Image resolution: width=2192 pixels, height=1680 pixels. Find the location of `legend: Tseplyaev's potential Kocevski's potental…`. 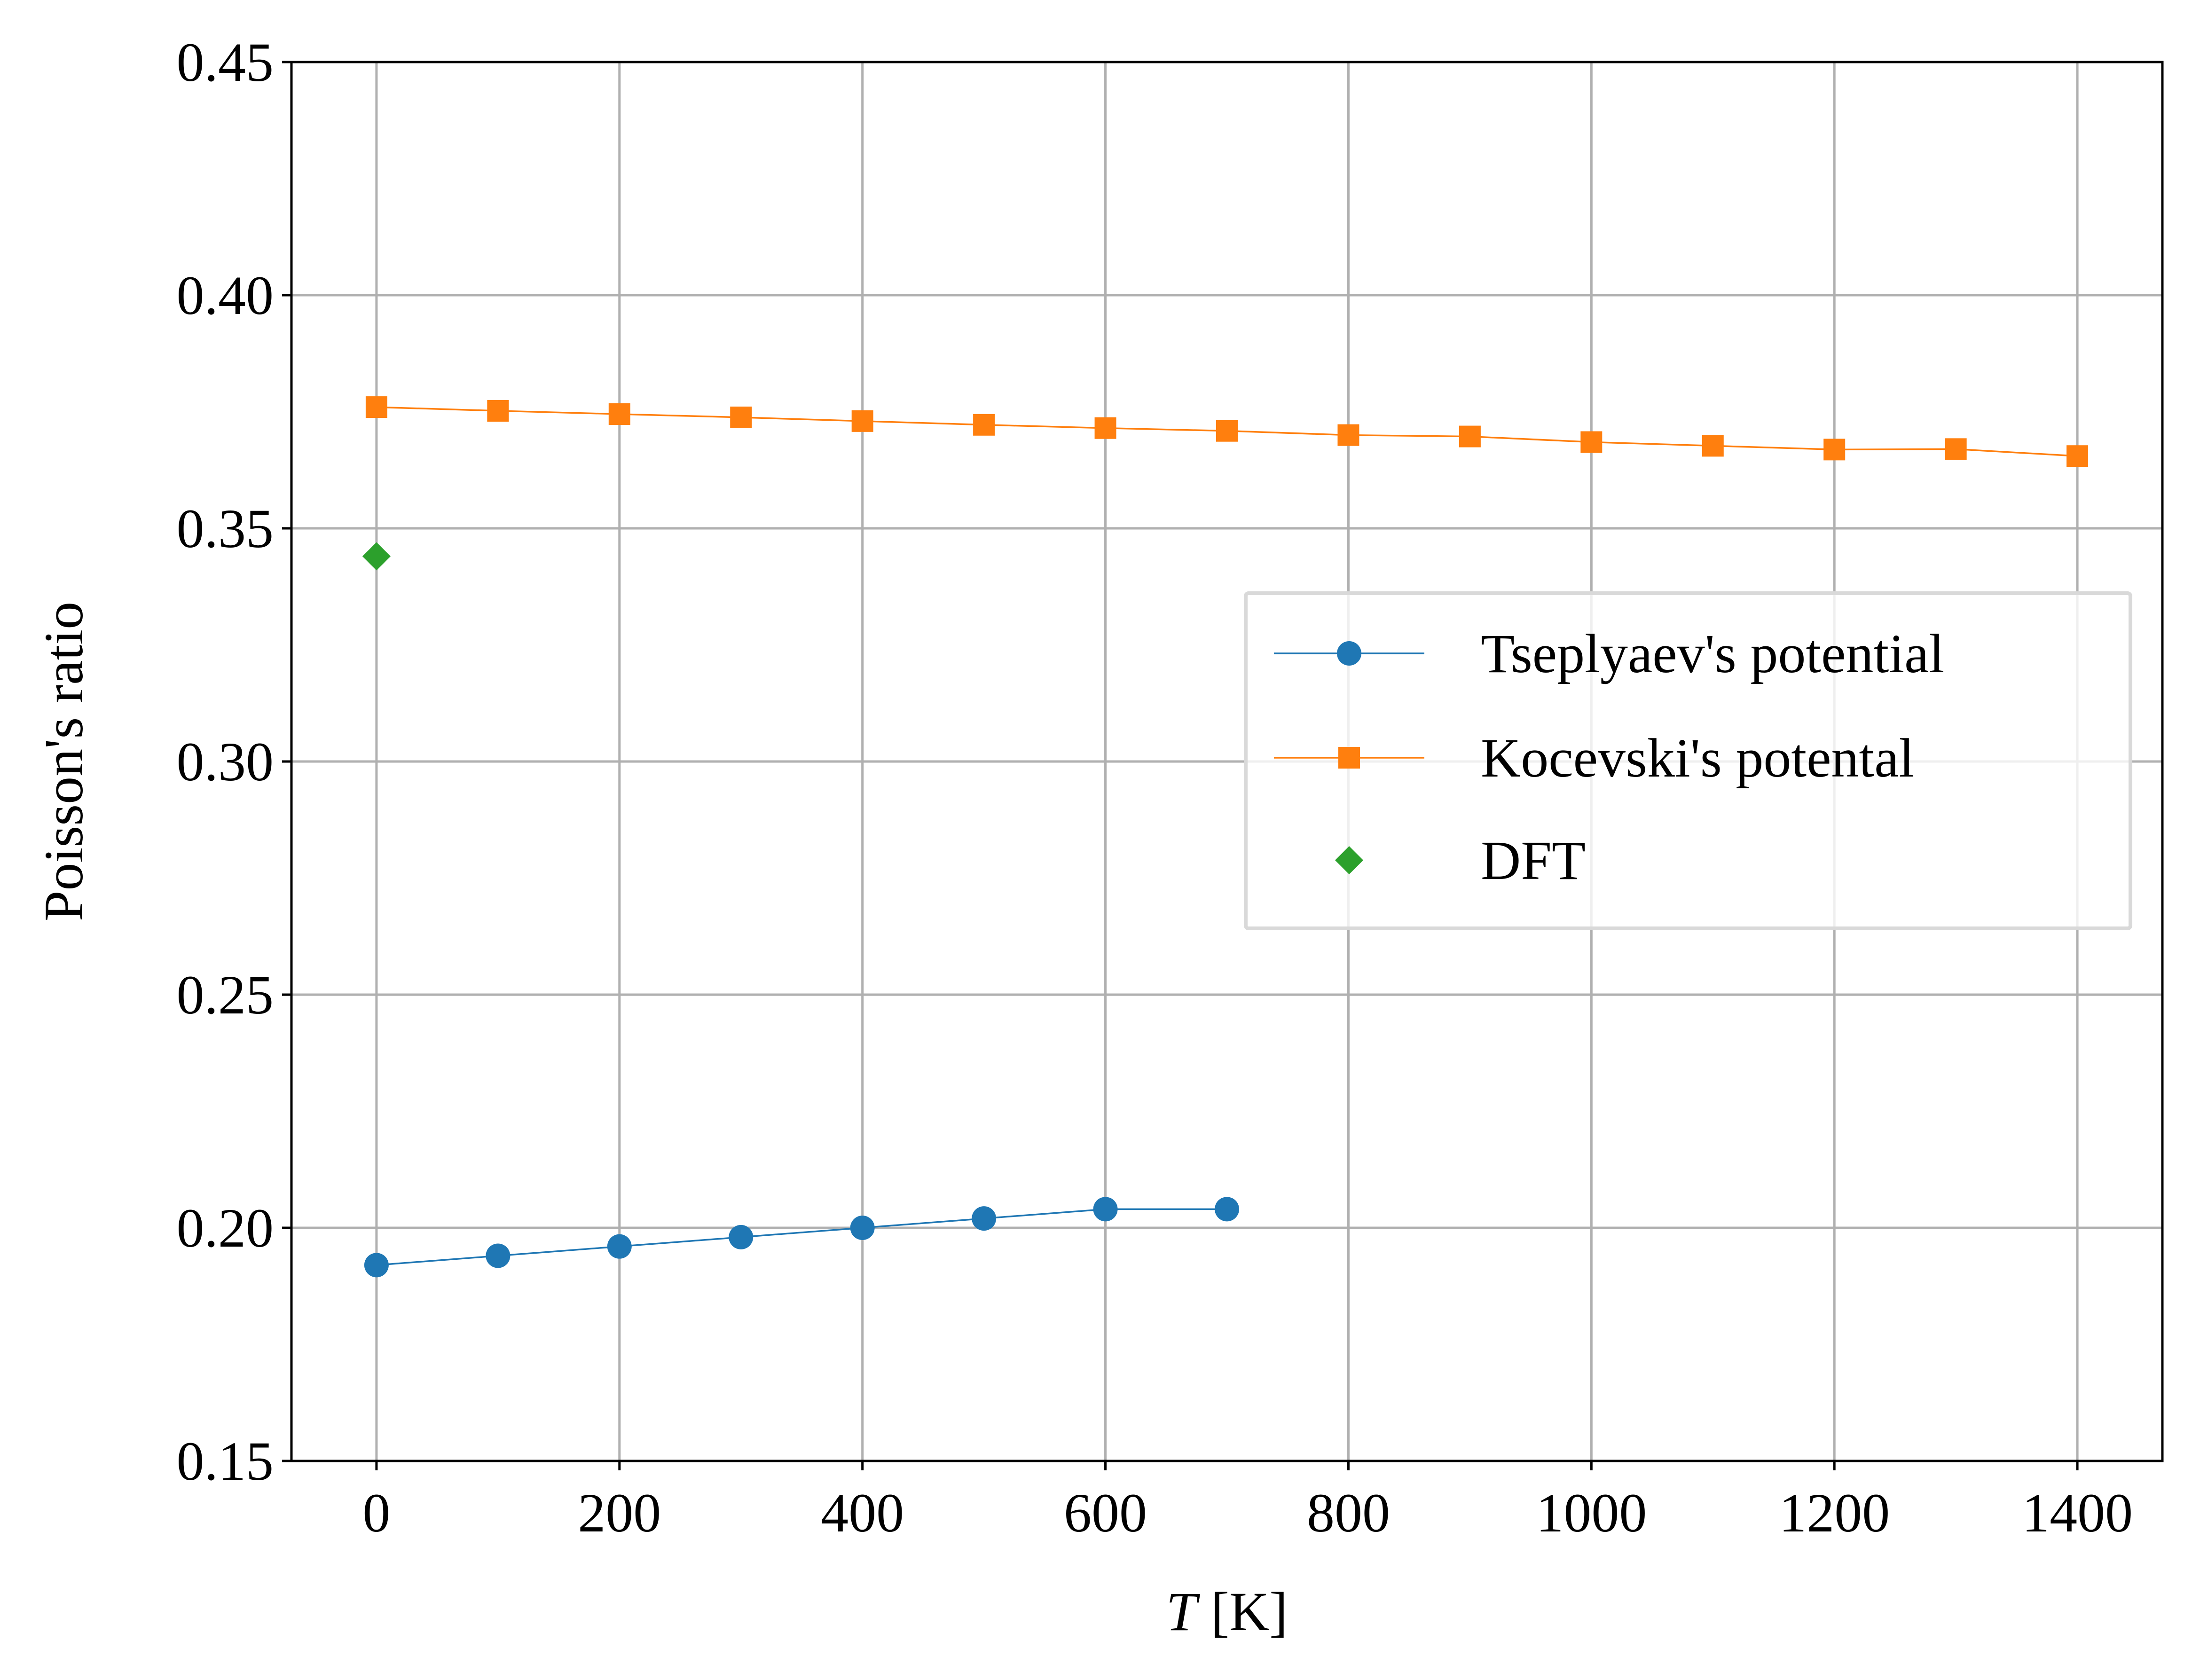

legend: Tseplyaev's potential Kocevski's potental… is located at coordinates (1688, 760).